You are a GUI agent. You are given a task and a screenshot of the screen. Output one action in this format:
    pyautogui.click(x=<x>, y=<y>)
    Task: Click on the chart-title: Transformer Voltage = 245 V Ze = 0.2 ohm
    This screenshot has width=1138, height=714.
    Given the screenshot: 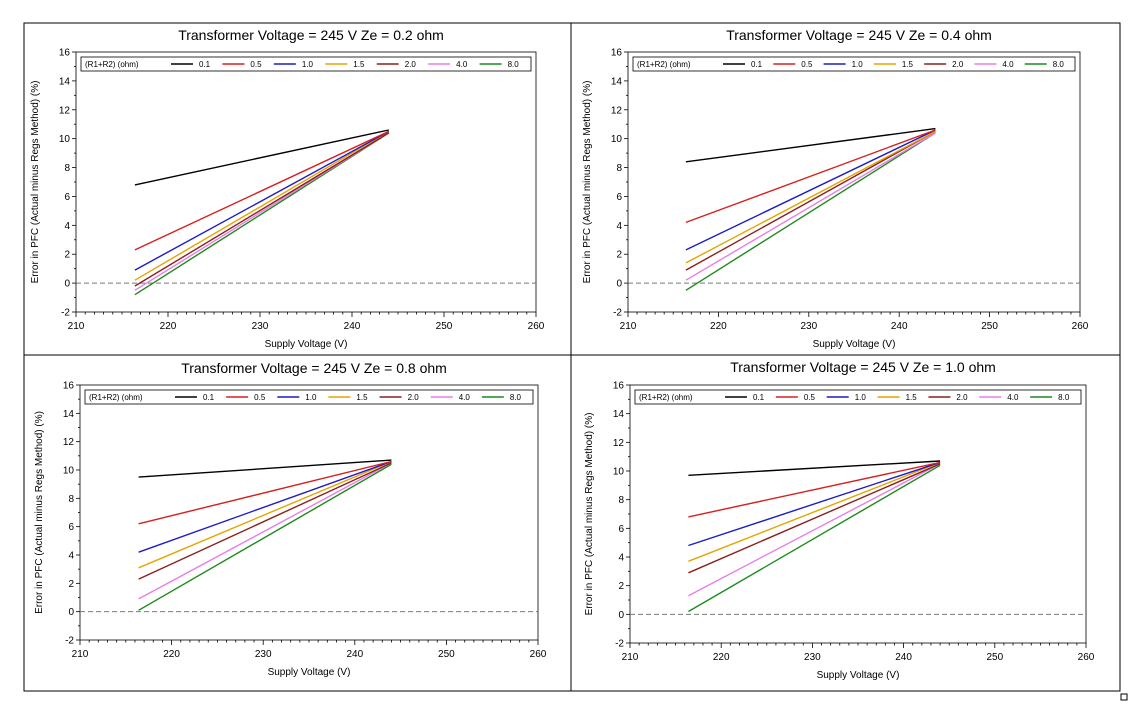 What is the action you would take?
    pyautogui.click(x=311, y=35)
    